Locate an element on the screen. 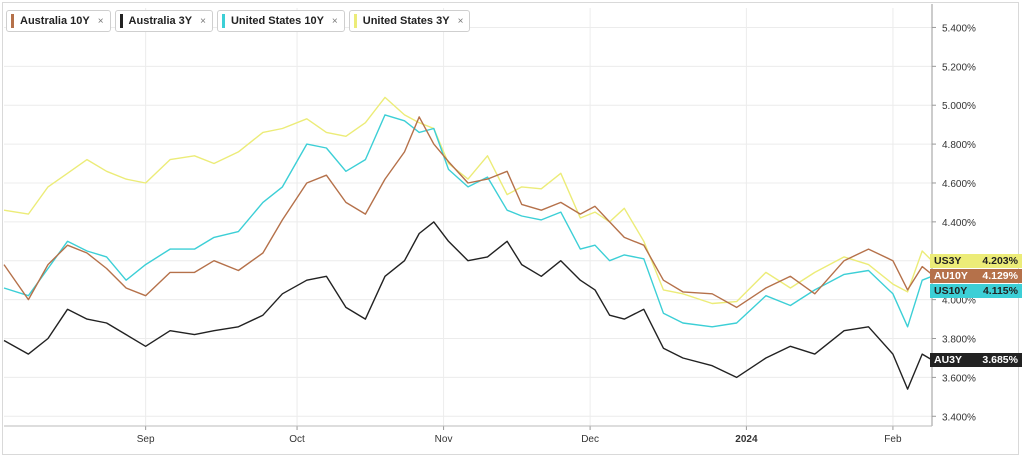  legend-chip-australia-3y: Australia 3Y × is located at coordinates (163, 21).